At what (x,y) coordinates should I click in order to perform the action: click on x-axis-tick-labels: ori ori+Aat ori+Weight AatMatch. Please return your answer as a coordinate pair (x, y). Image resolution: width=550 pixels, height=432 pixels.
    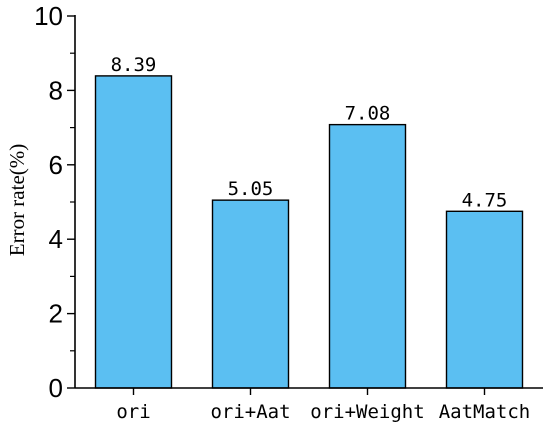
    Looking at the image, I should click on (323, 405).